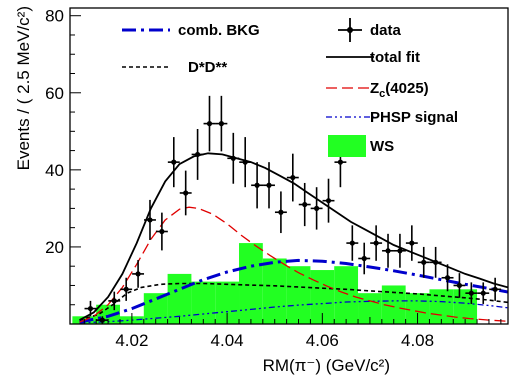  What do you see at coordinates (54, 16) in the screenshot?
I see `y-tick-label: 80` at bounding box center [54, 16].